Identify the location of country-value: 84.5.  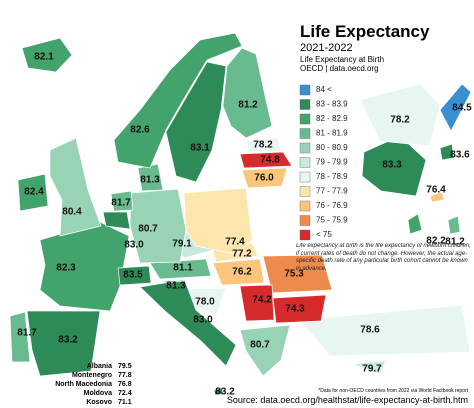
(462, 108).